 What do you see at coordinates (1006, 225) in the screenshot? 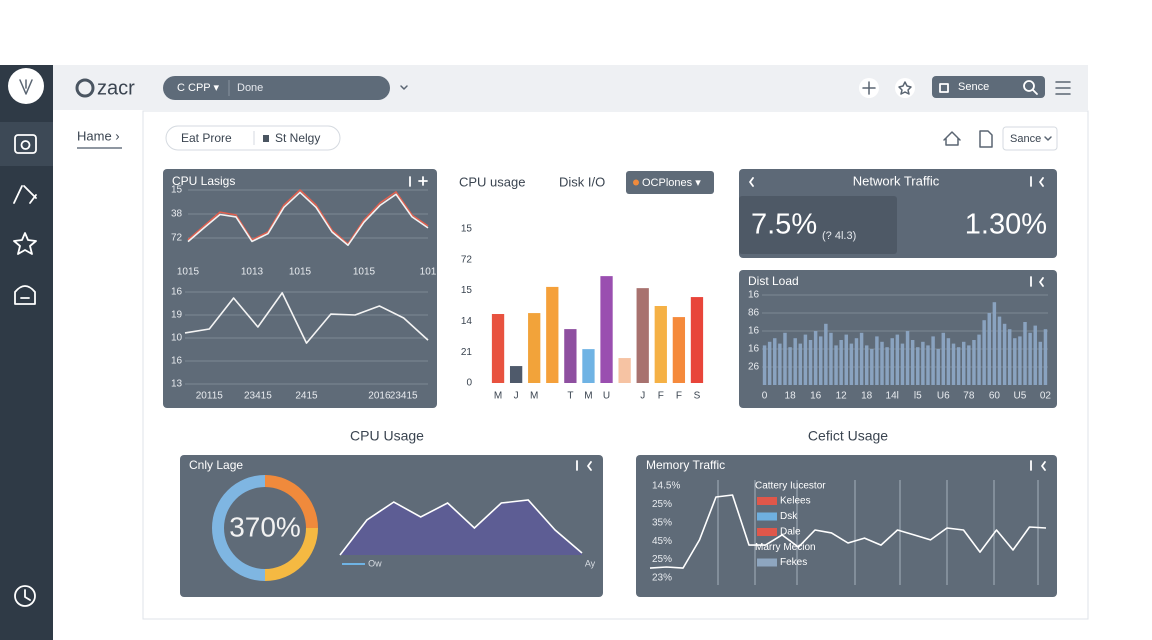
I see `network-value: 1.30%` at bounding box center [1006, 225].